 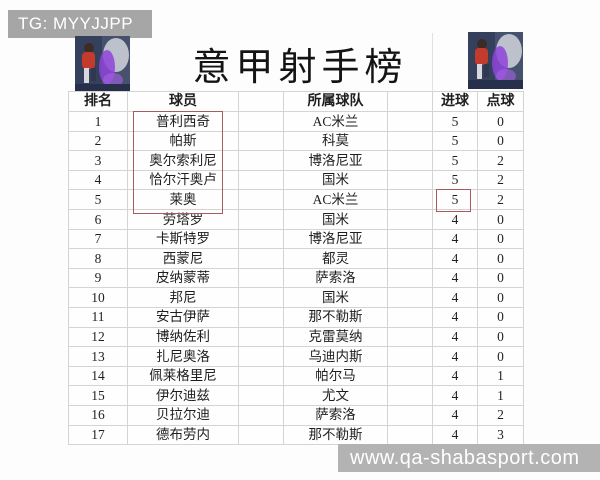 What do you see at coordinates (98, 435) in the screenshot?
I see `rank-cell: 17` at bounding box center [98, 435].